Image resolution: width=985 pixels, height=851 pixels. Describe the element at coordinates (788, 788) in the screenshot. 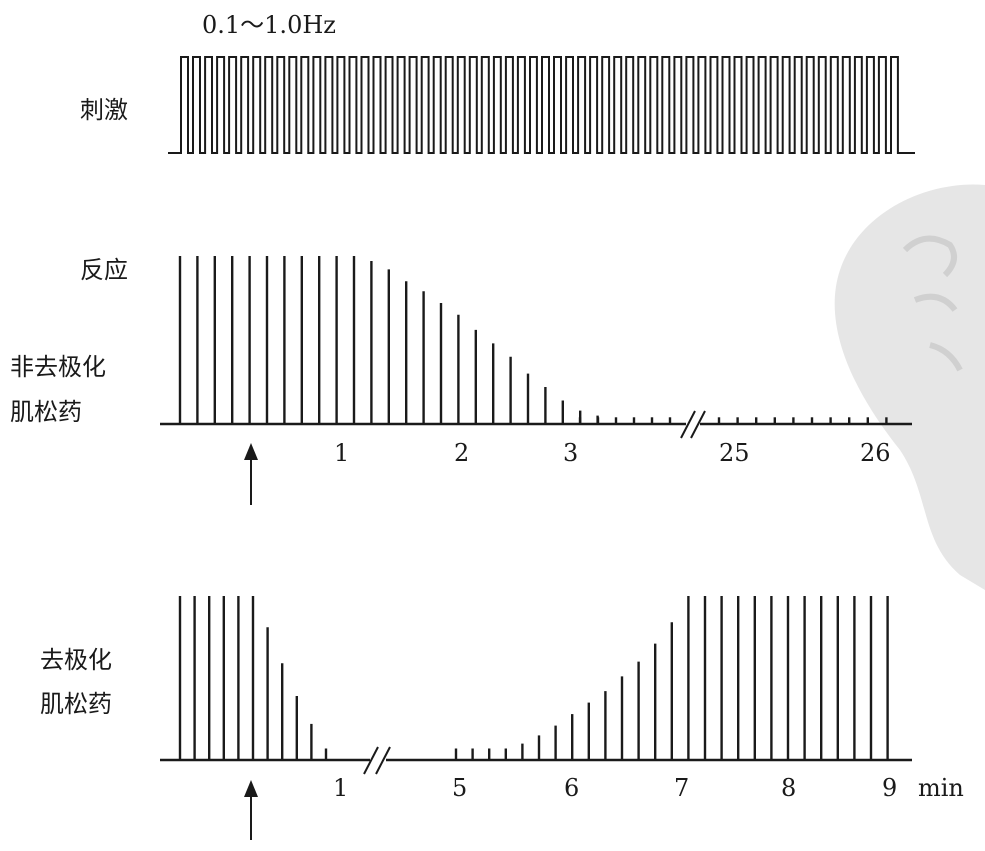

I see `depol-tick-8: 8` at that location.